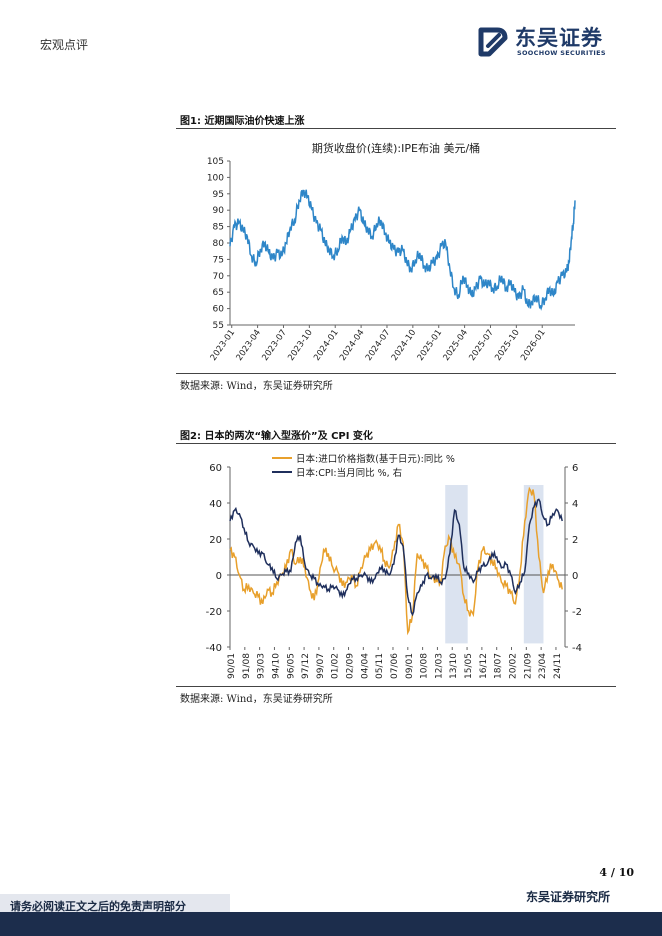 The height and width of the screenshot is (936, 662). What do you see at coordinates (514, 666) in the screenshot?
I see `chart2-x-tick-label: 20/02` at bounding box center [514, 666].